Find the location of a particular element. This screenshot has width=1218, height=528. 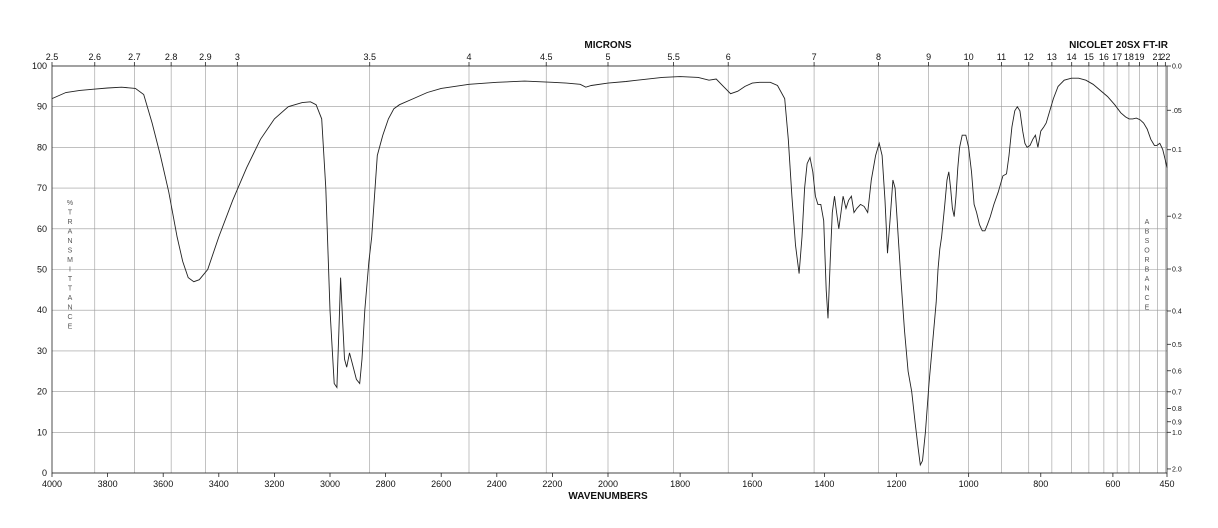

micron-tick-label: 5.5 is located at coordinates (673, 57).